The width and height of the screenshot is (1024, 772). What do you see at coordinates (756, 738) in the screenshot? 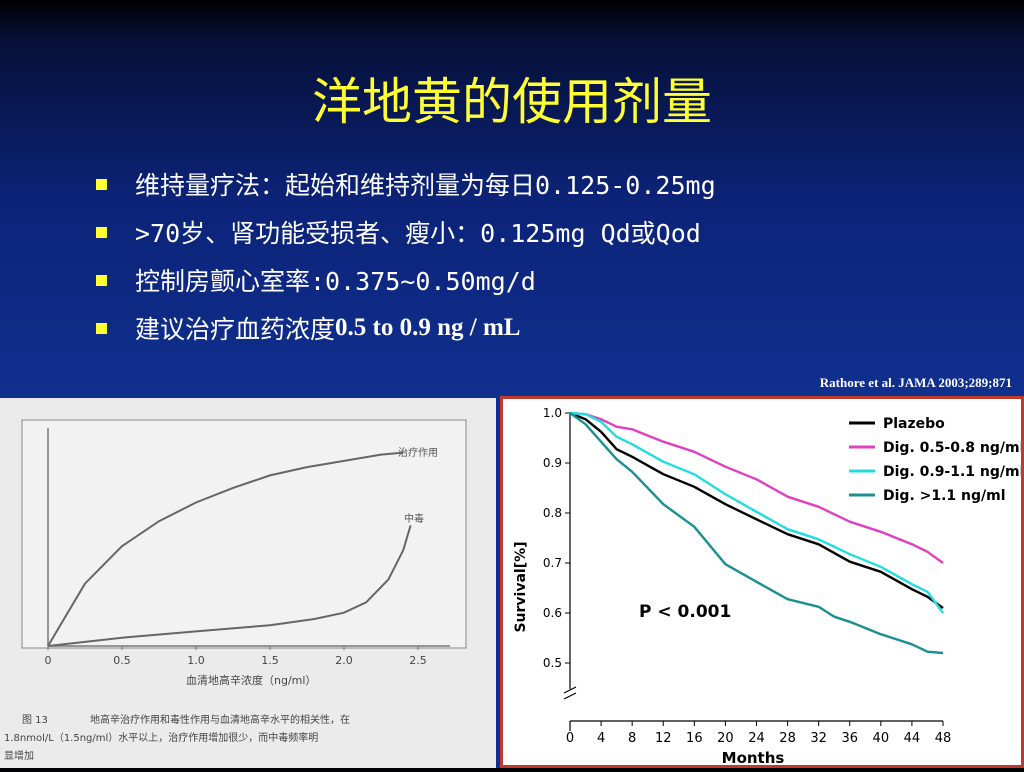
I see `survival-x-tick-label: 24` at bounding box center [756, 738].